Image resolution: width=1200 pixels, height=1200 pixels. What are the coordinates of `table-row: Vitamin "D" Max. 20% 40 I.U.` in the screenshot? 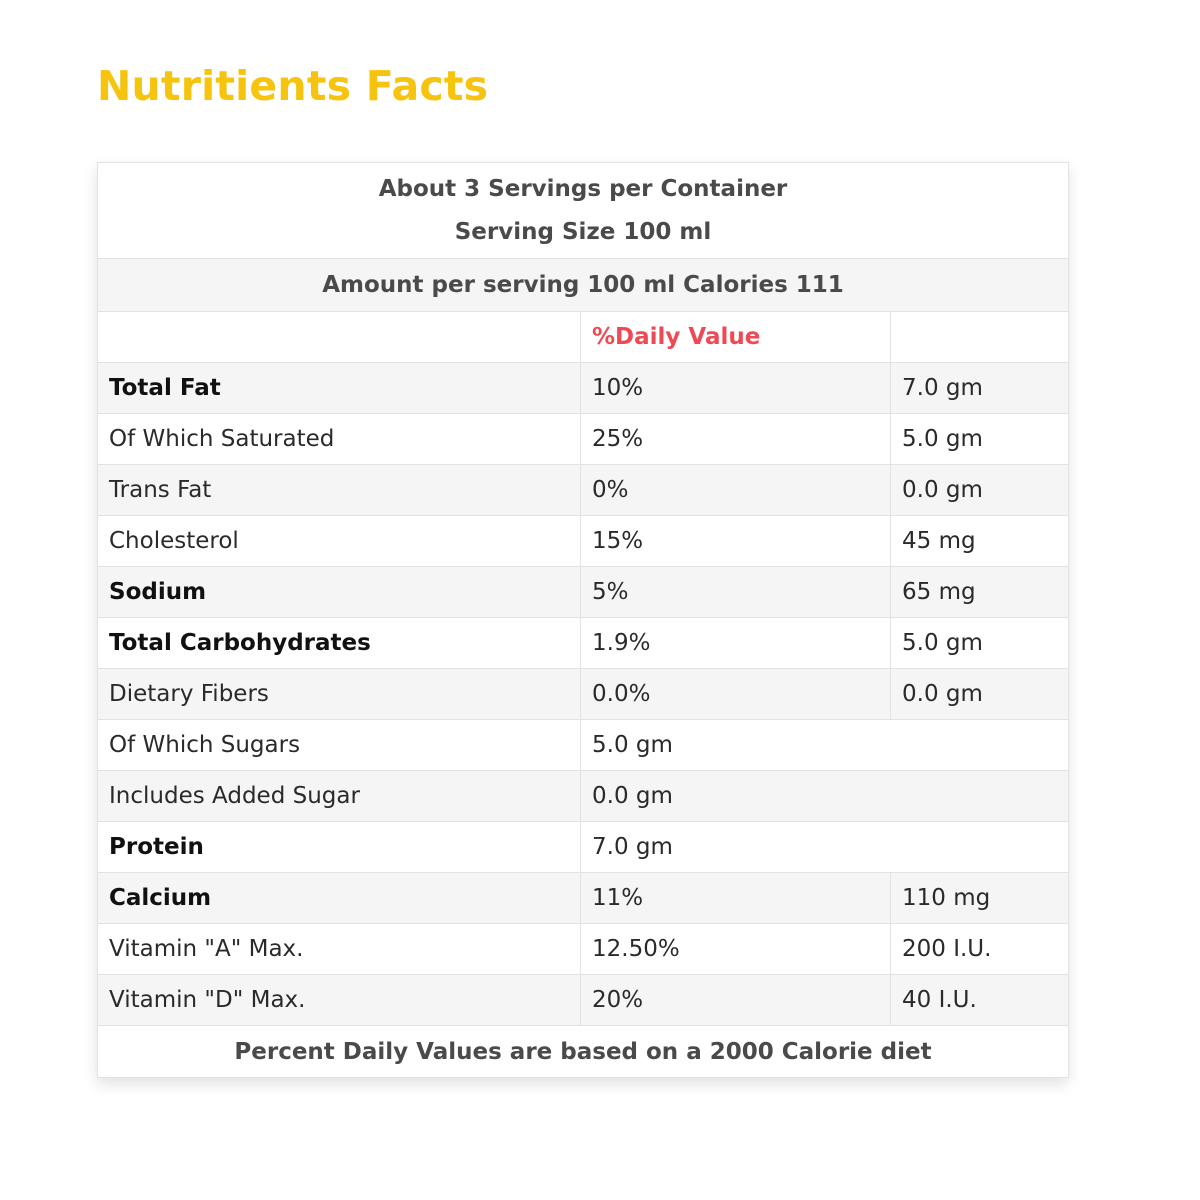 It's located at (583, 1000).